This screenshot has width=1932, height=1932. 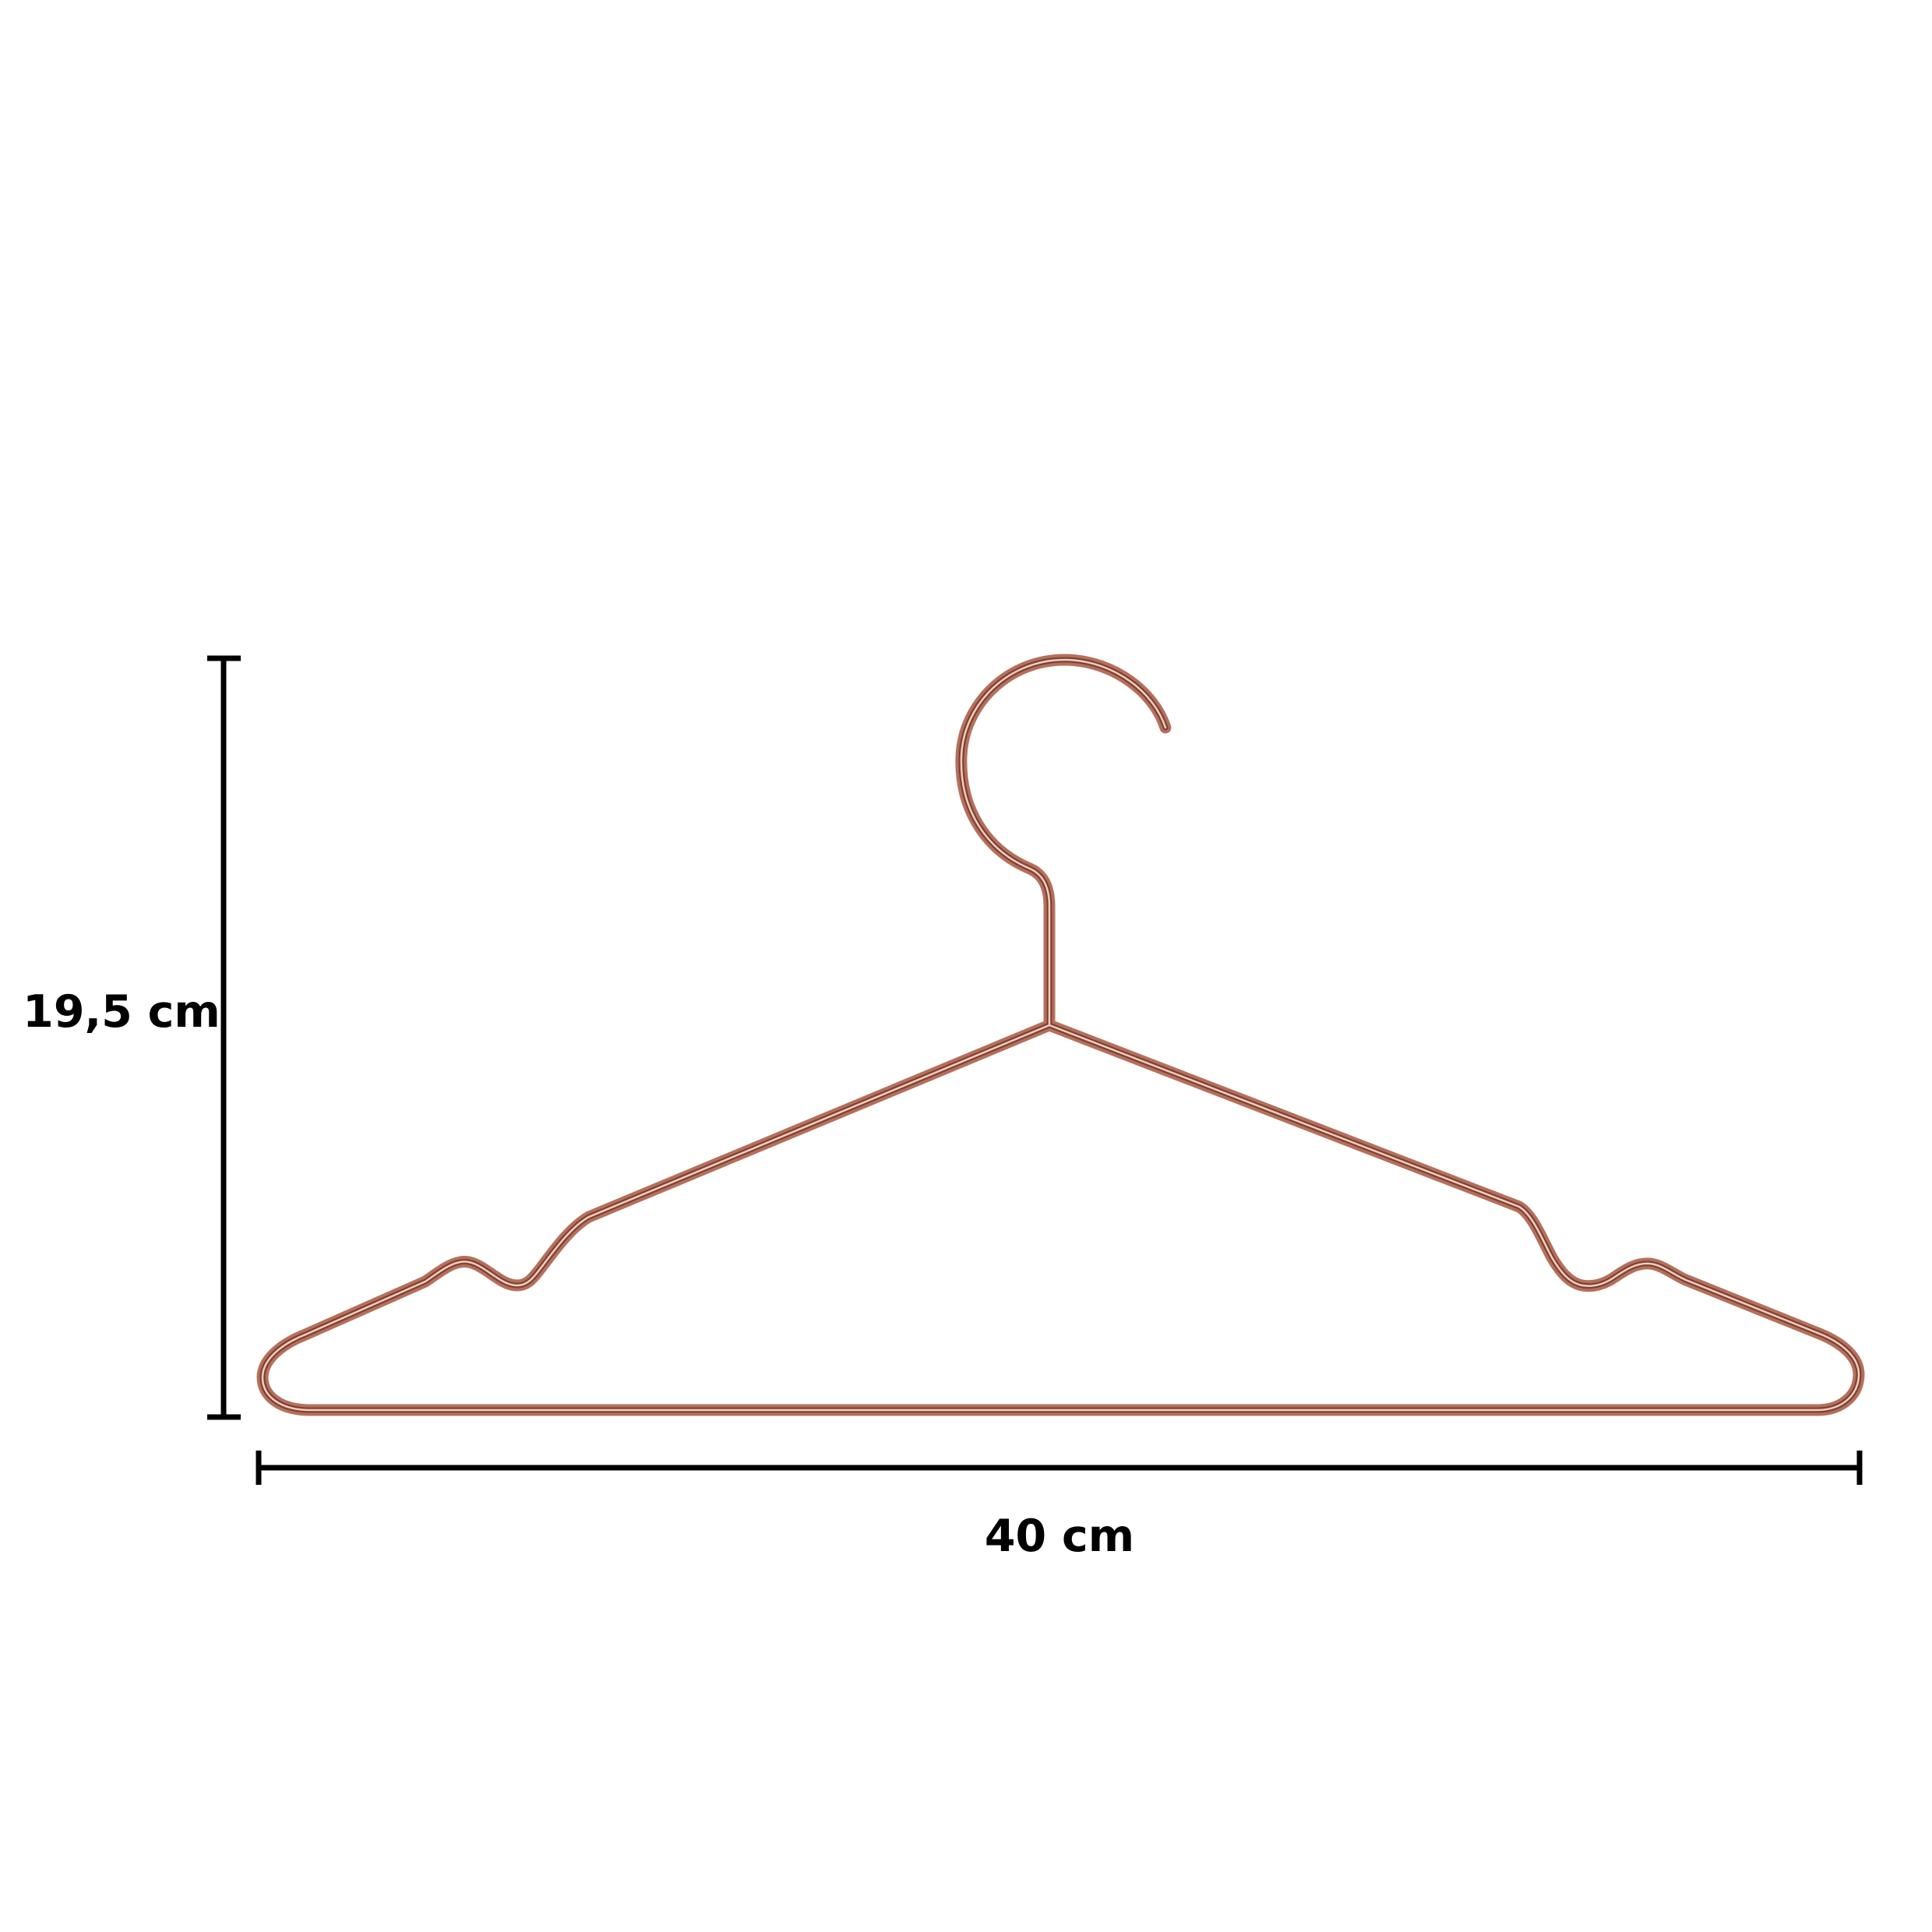 What do you see at coordinates (122, 1012) in the screenshot?
I see `height-dimension-label: 19,5 cm` at bounding box center [122, 1012].